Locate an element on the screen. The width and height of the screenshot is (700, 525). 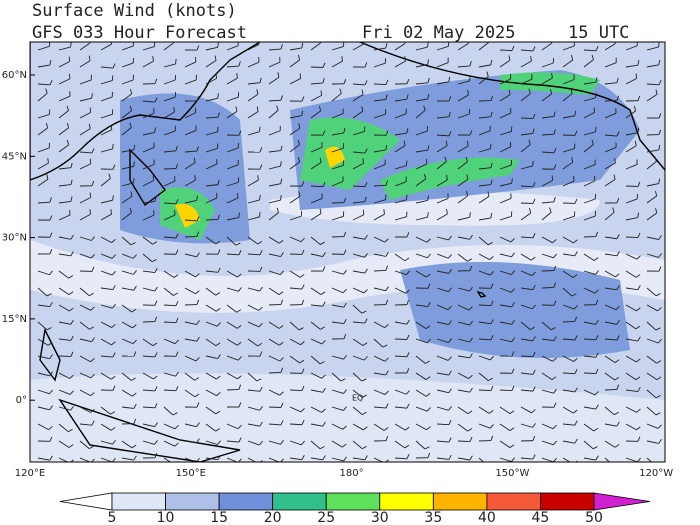
colorbar-label: 35 is located at coordinates (433, 517).